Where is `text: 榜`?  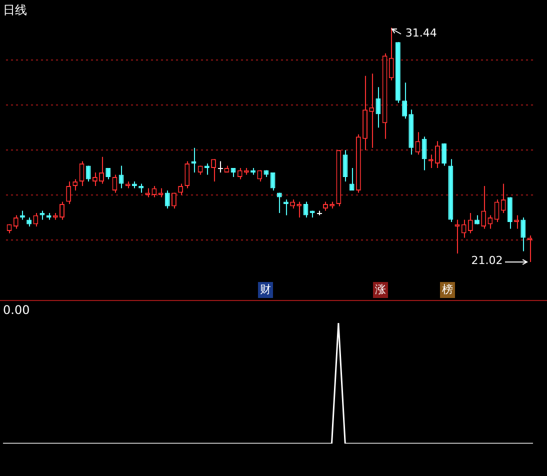
text: 榜 is located at coordinates (447, 290).